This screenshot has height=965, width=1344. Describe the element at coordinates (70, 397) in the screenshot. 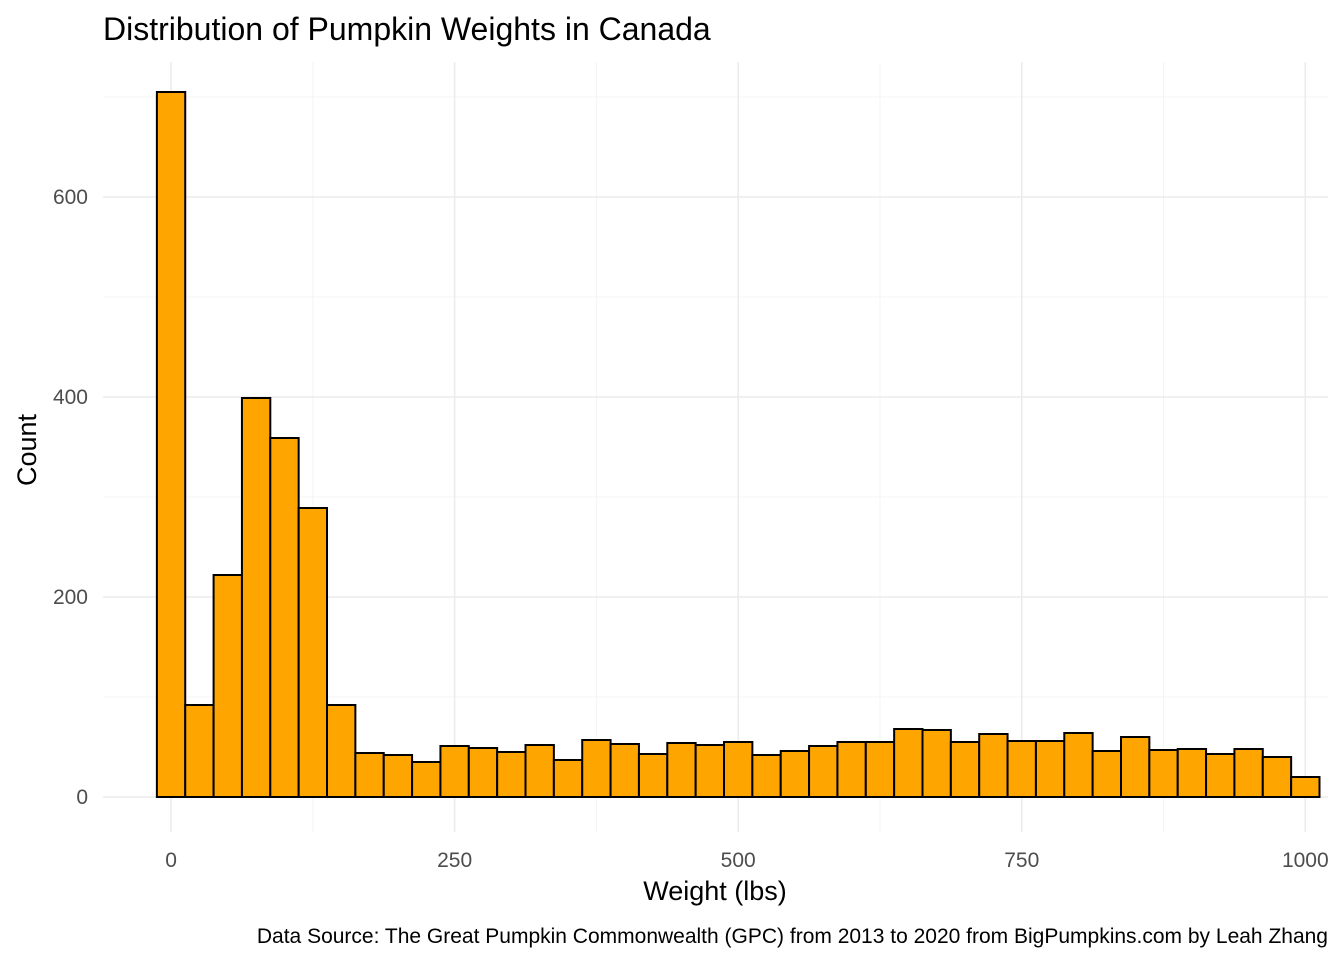

I see `y-tick-label: 400` at that location.